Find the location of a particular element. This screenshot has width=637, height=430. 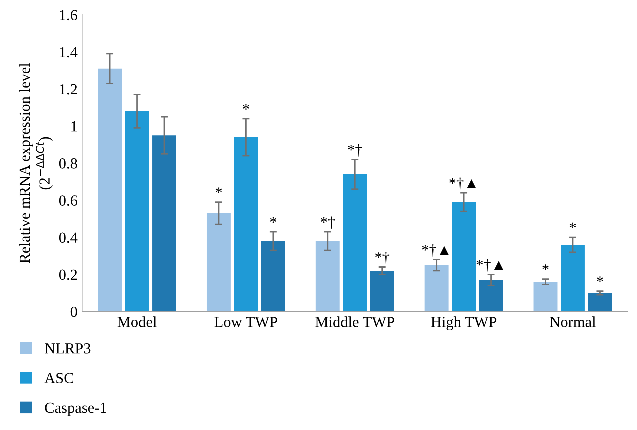

x-tick-label: Low TWP is located at coordinates (246, 322).